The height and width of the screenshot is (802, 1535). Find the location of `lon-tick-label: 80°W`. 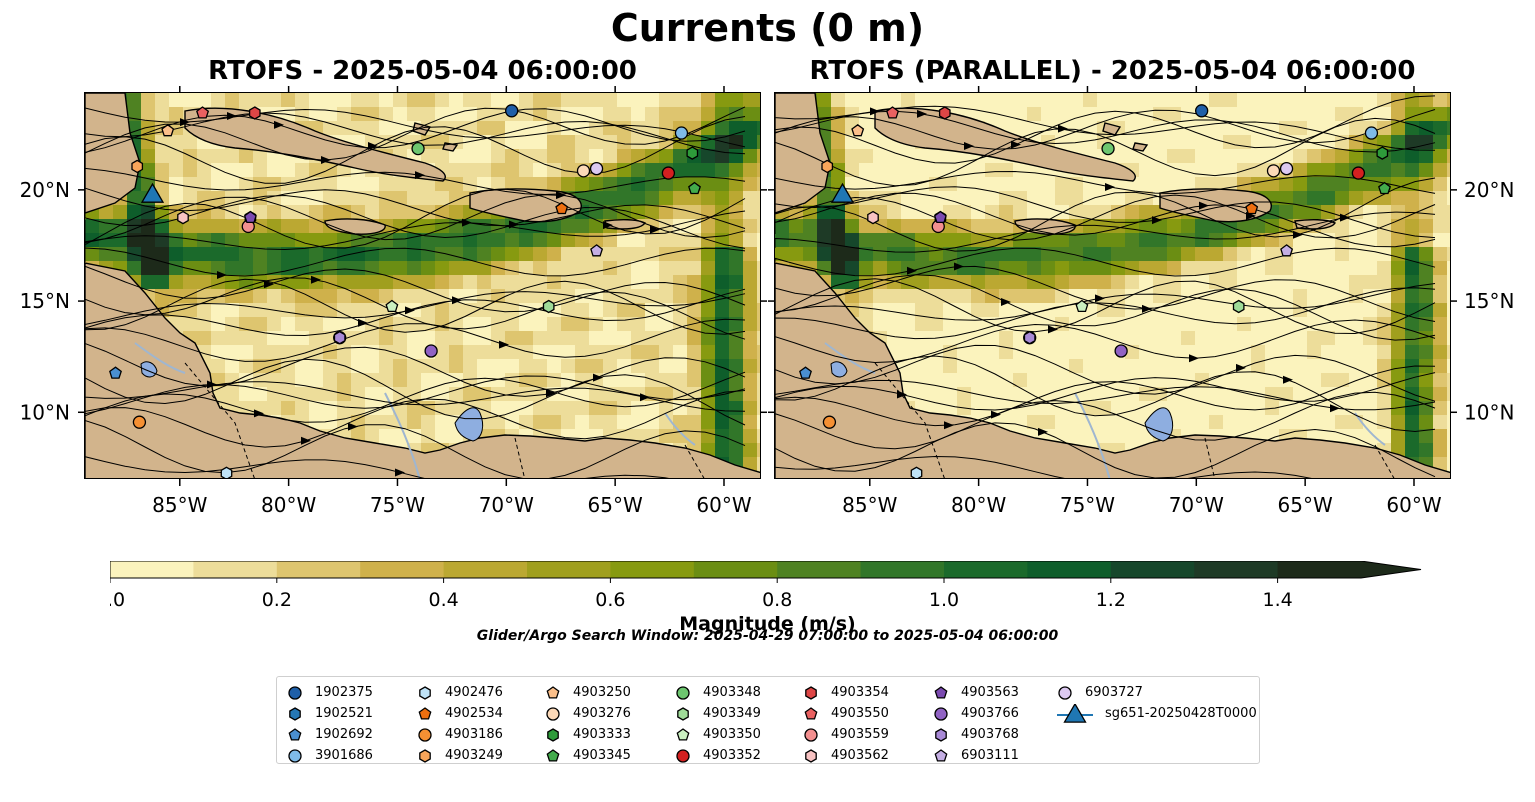

lon-tick-label: 80°W is located at coordinates (978, 505).